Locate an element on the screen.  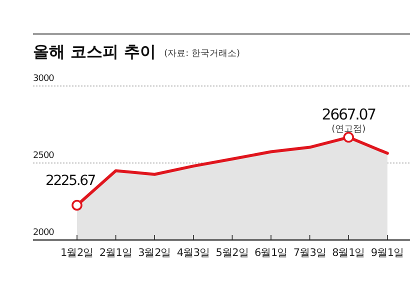
x-tick-label: 2월1일 is located at coordinates (115, 253).